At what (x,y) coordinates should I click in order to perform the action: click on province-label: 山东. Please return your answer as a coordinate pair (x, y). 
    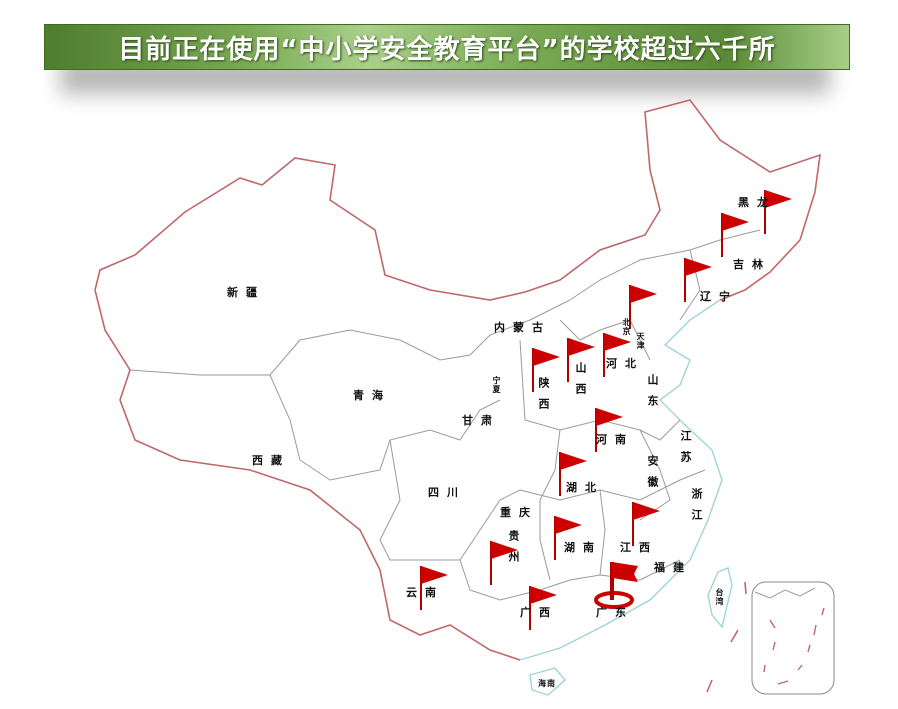
    Looking at the image, I should click on (652, 395).